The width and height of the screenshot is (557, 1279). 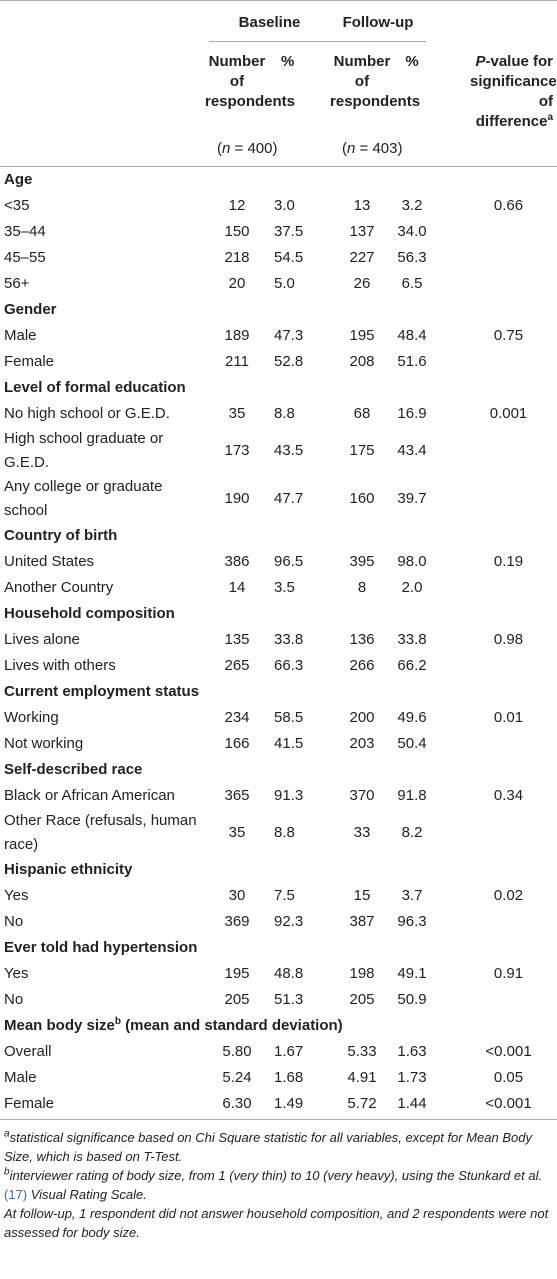 I want to click on data-row: Working 234 58.5 200 49.6 0.01, so click(x=278, y=718).